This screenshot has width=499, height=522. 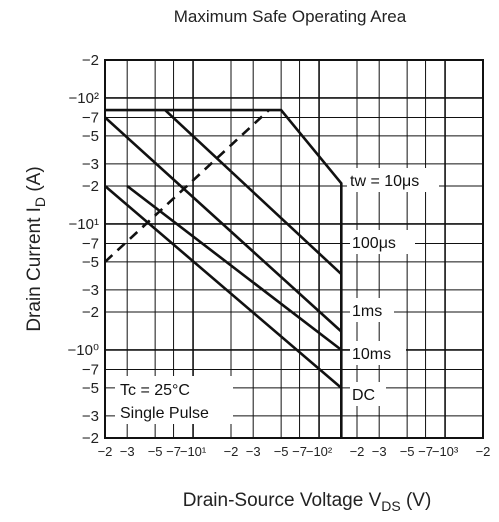 What do you see at coordinates (425, 451) in the screenshot?
I see `x-tick-label-13: −7` at bounding box center [425, 451].